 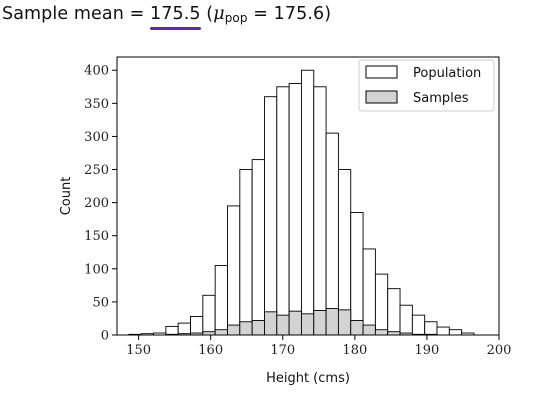 I want to click on x-tick-label: 180, so click(x=354, y=350).